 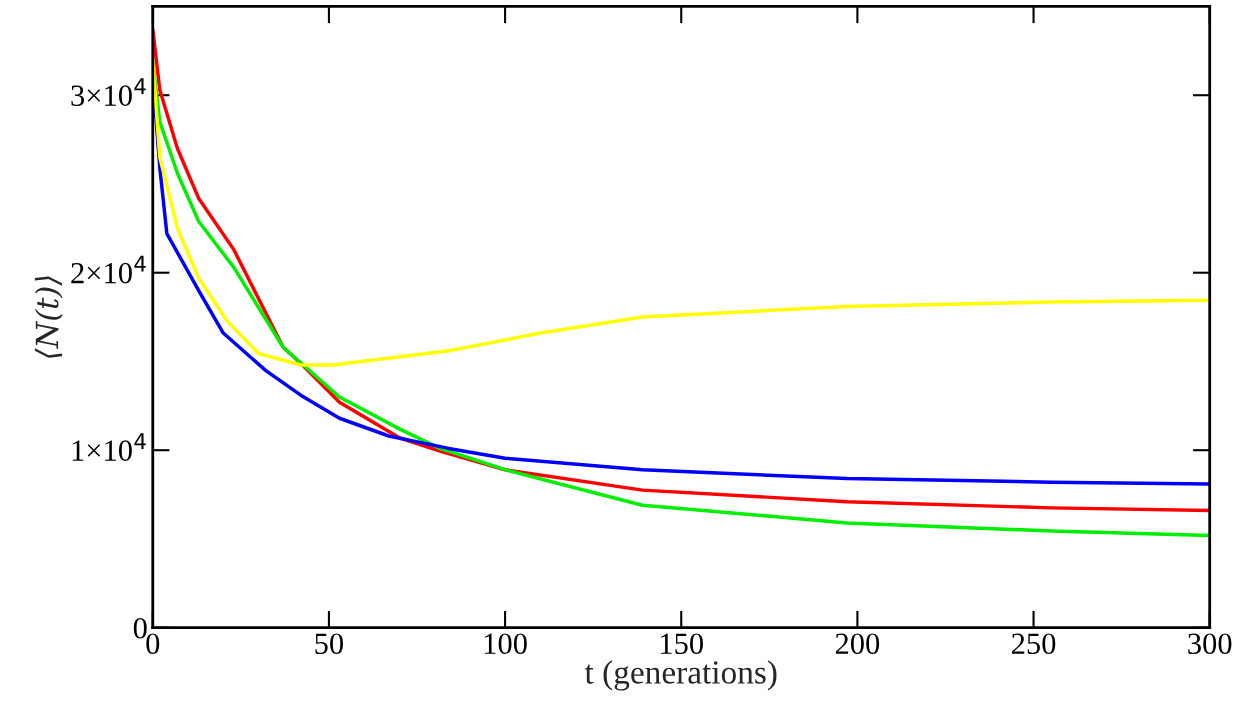 I want to click on x-axis-title: t (generations), so click(x=680, y=675).